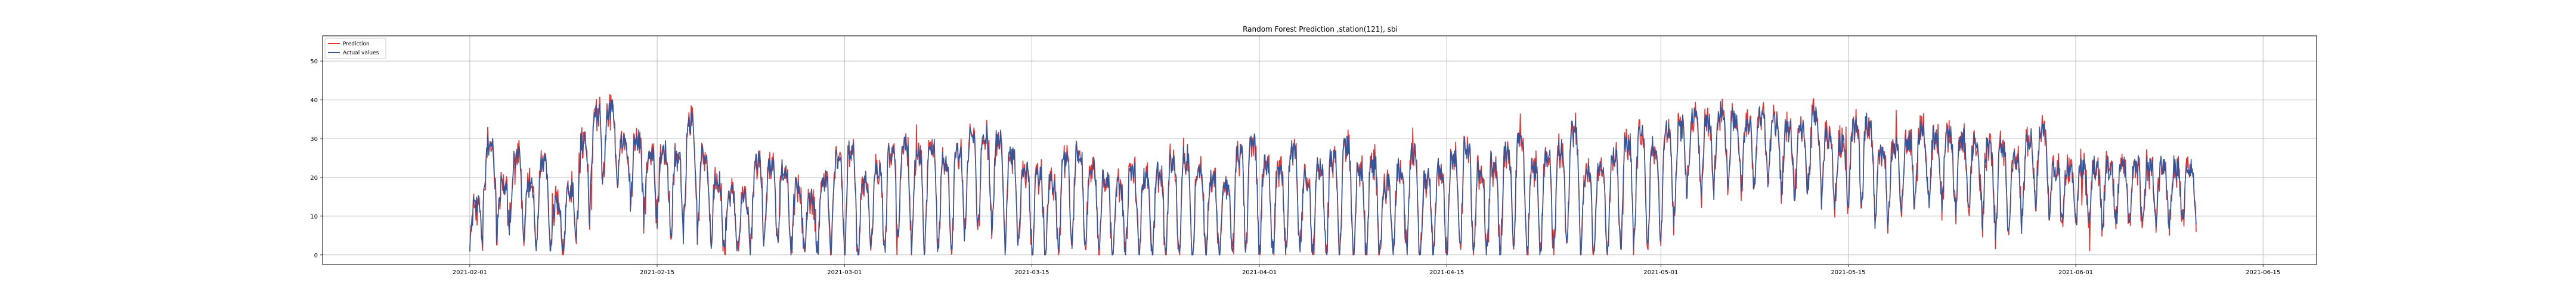 This screenshot has height=301, width=2576. Describe the element at coordinates (314, 217) in the screenshot. I see `y-tick-label: 10` at that location.